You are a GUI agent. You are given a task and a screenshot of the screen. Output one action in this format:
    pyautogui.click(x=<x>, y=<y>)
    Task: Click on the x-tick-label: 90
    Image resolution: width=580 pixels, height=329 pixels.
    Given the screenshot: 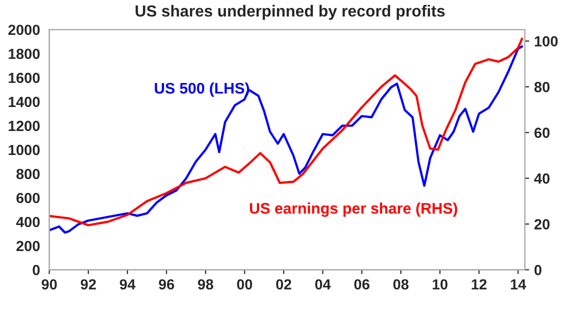 What is the action you would take?
    pyautogui.click(x=49, y=284)
    